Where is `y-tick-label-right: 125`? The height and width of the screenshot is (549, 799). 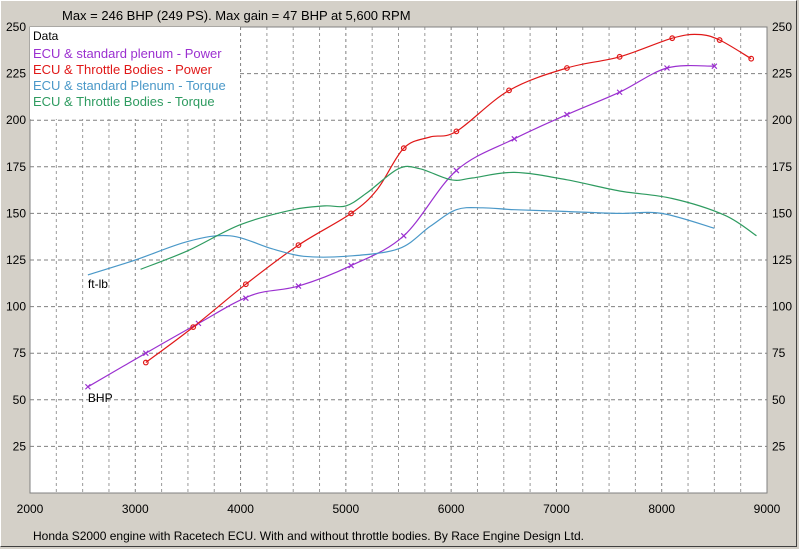 y-tick-label-right: 125 is located at coordinates (782, 260).